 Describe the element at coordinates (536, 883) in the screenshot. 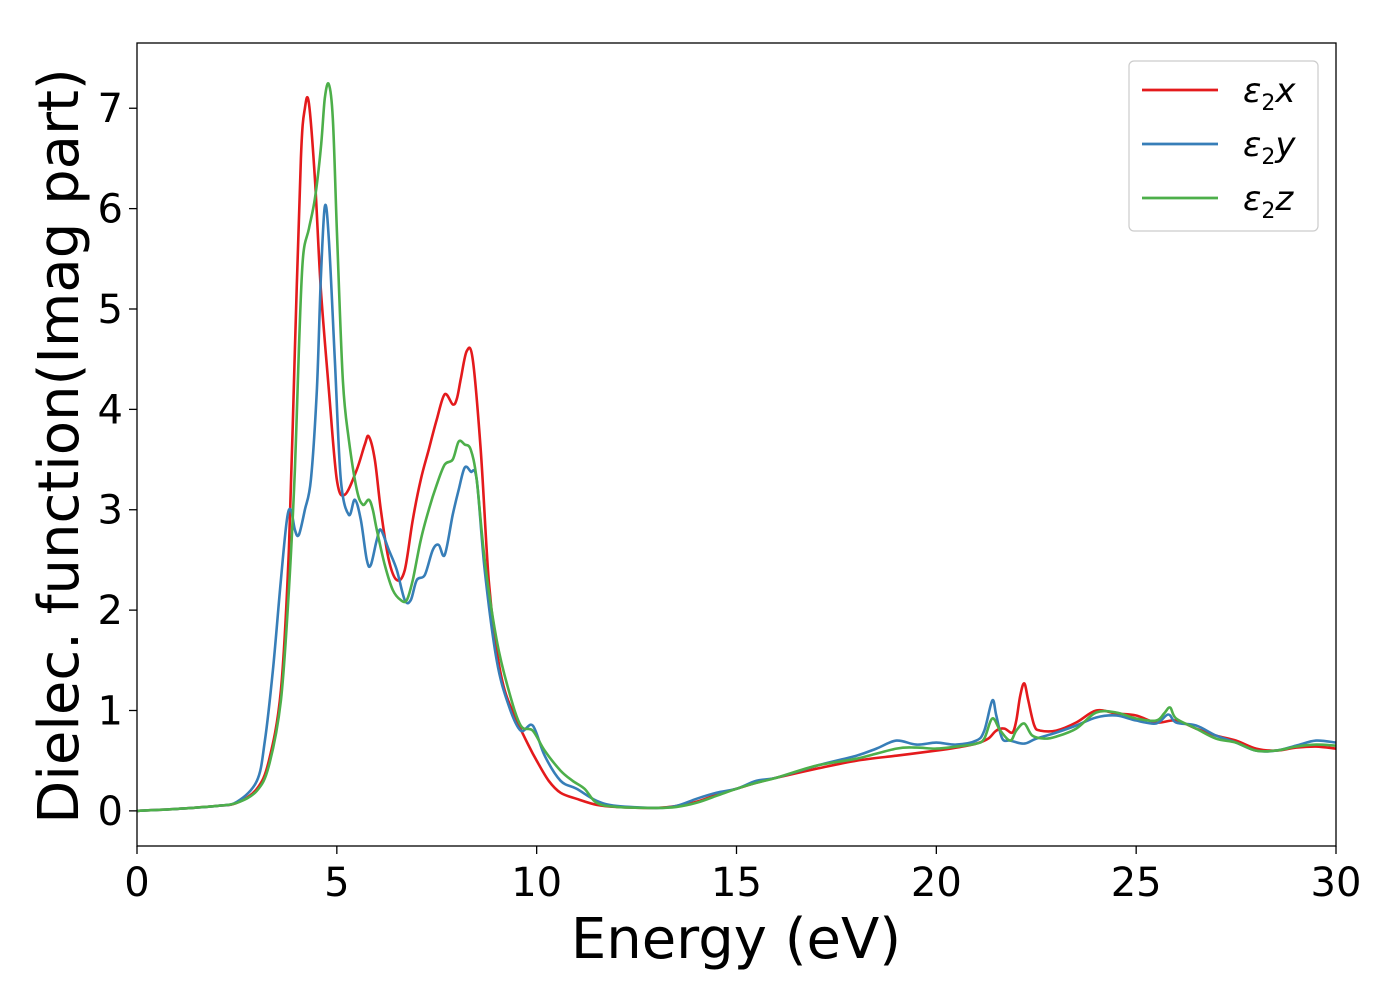

I see `x-tick-label: 10` at that location.